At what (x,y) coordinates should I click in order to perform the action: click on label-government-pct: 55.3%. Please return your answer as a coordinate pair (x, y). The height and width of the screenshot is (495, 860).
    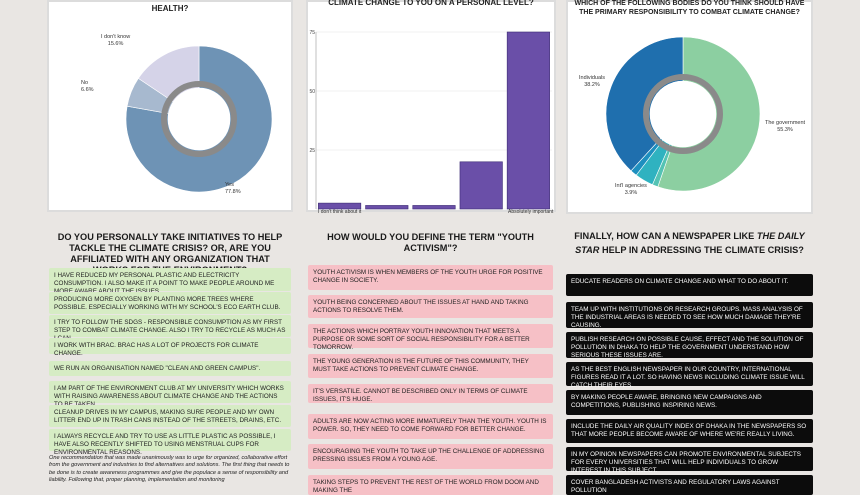
    Looking at the image, I should click on (785, 130).